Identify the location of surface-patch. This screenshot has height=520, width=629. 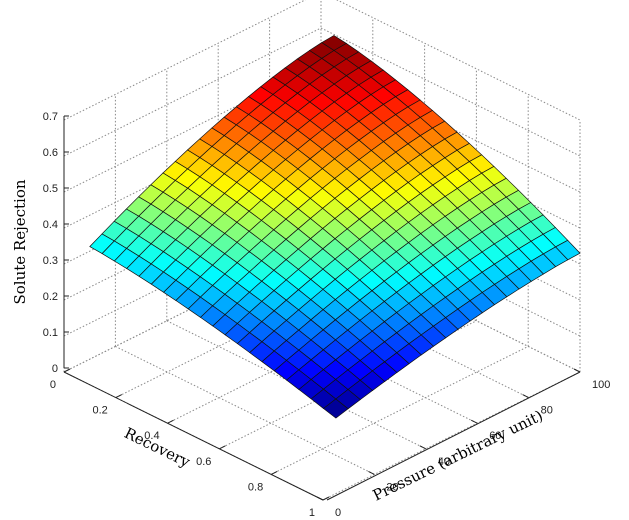
(335, 408).